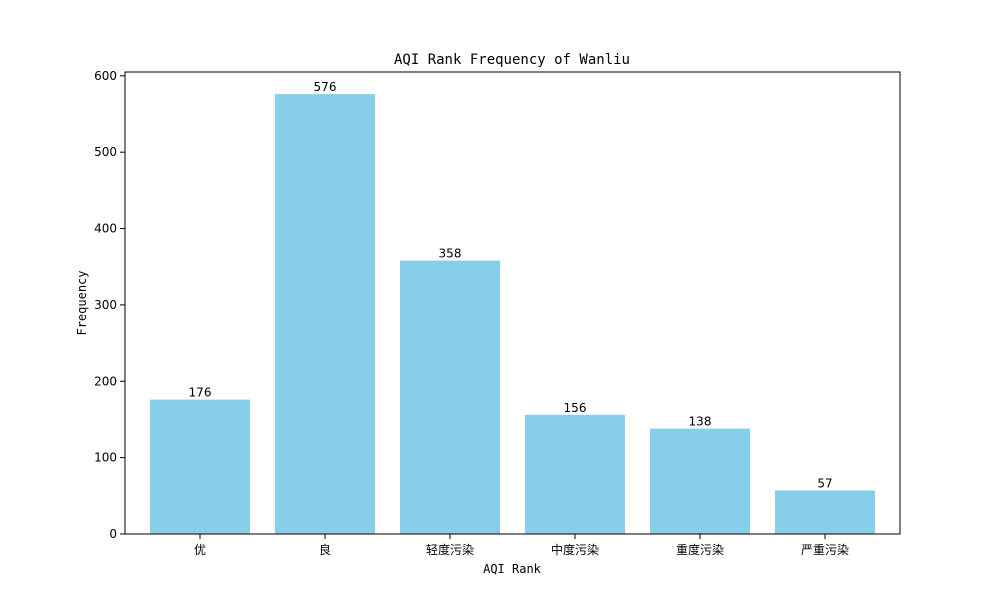 Image resolution: width=1000 pixels, height=600 pixels. I want to click on y-tick-label-1: 100, so click(105, 458).